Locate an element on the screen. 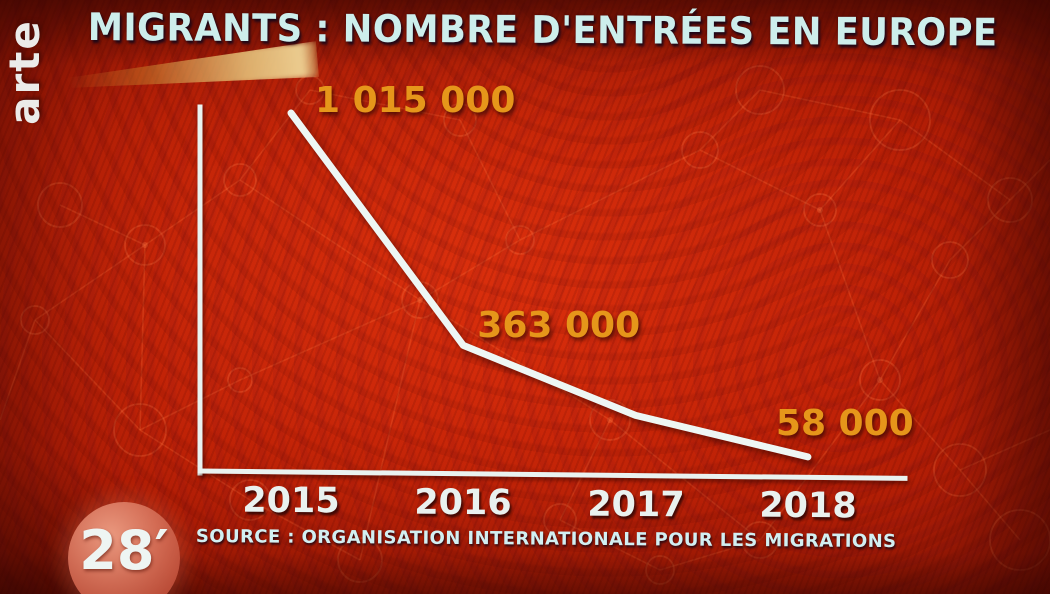 The image size is (1050, 594). show-logo-label: 28′ is located at coordinates (124, 550).